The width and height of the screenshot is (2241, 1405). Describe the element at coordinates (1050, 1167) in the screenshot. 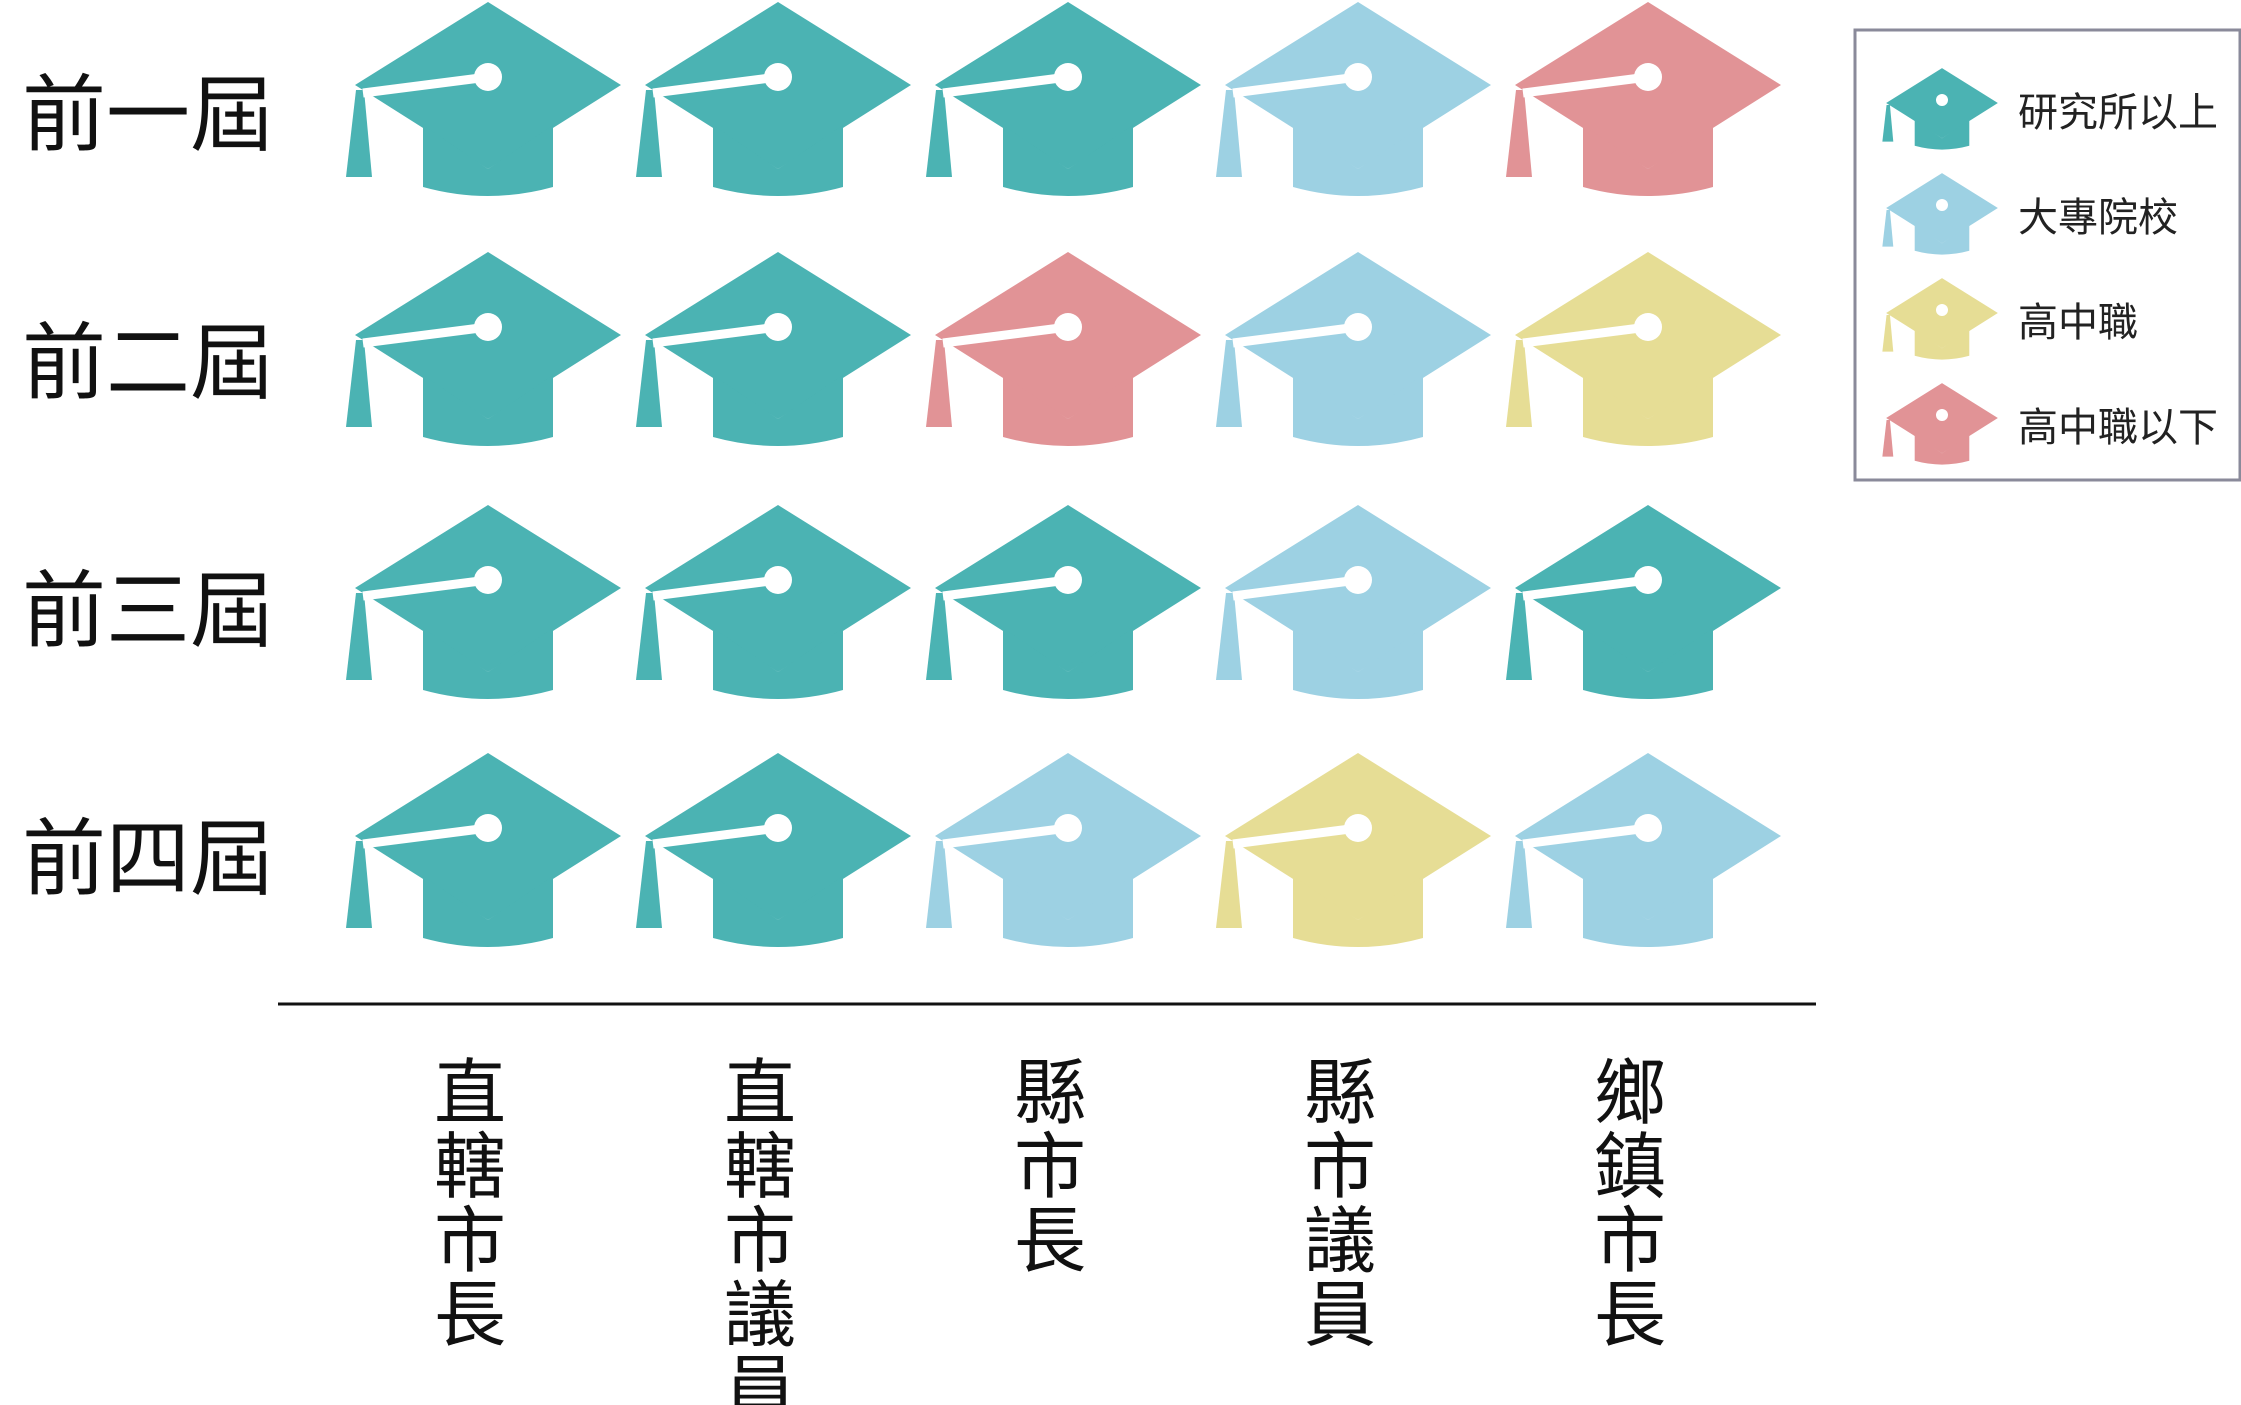

I see `column-label: 縣市長` at that location.